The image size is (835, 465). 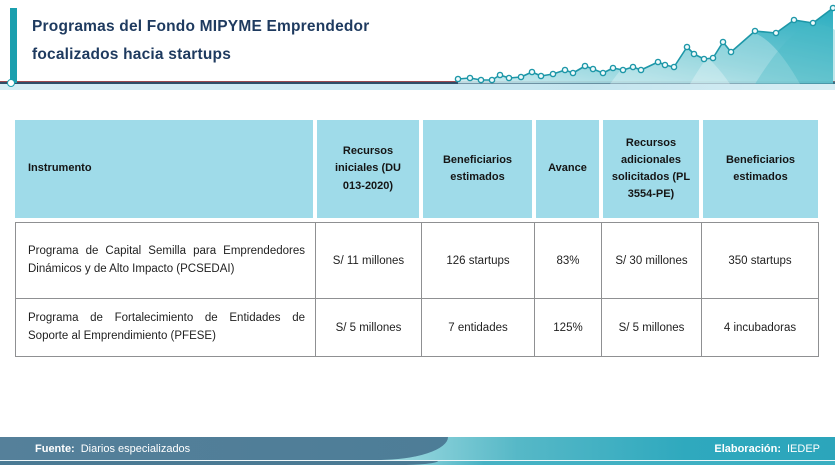 I want to click on cell-beneficiarios-estimados-2: 4 incubadoras, so click(x=760, y=327).